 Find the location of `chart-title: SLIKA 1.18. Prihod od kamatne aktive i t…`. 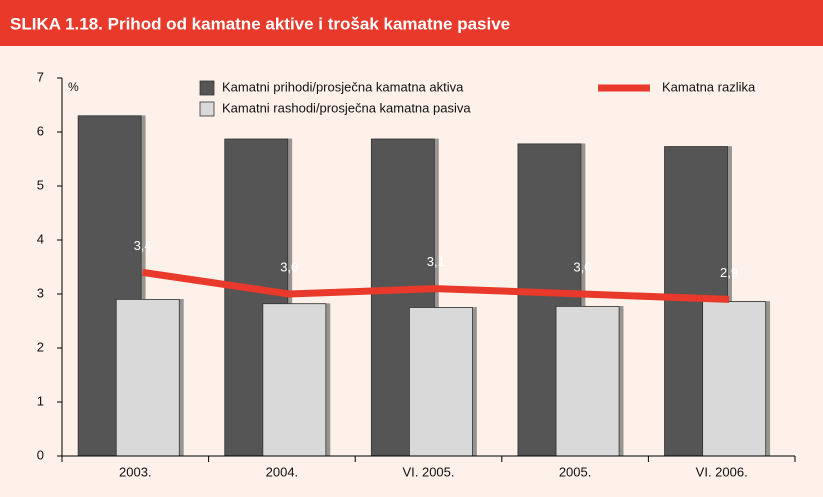

chart-title: SLIKA 1.18. Prihod od kamatne aktive i t… is located at coordinates (260, 23).